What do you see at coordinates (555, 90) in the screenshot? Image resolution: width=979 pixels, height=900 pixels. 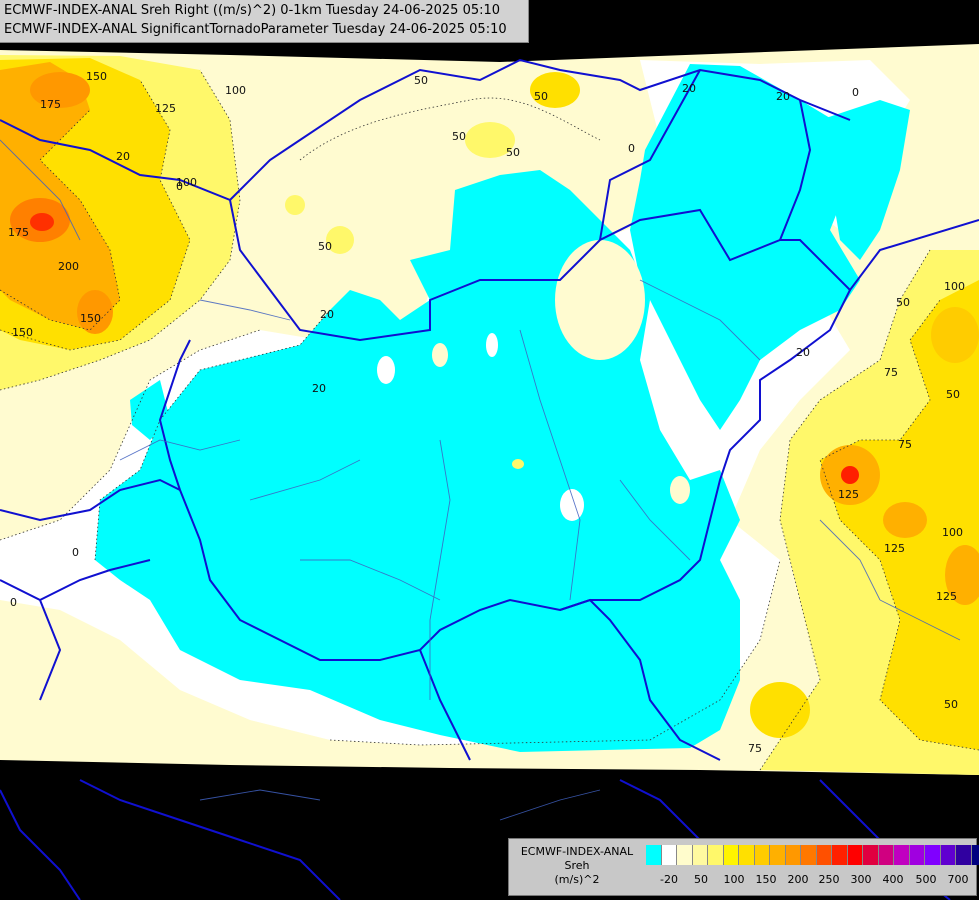 I see `high-core-north` at bounding box center [555, 90].